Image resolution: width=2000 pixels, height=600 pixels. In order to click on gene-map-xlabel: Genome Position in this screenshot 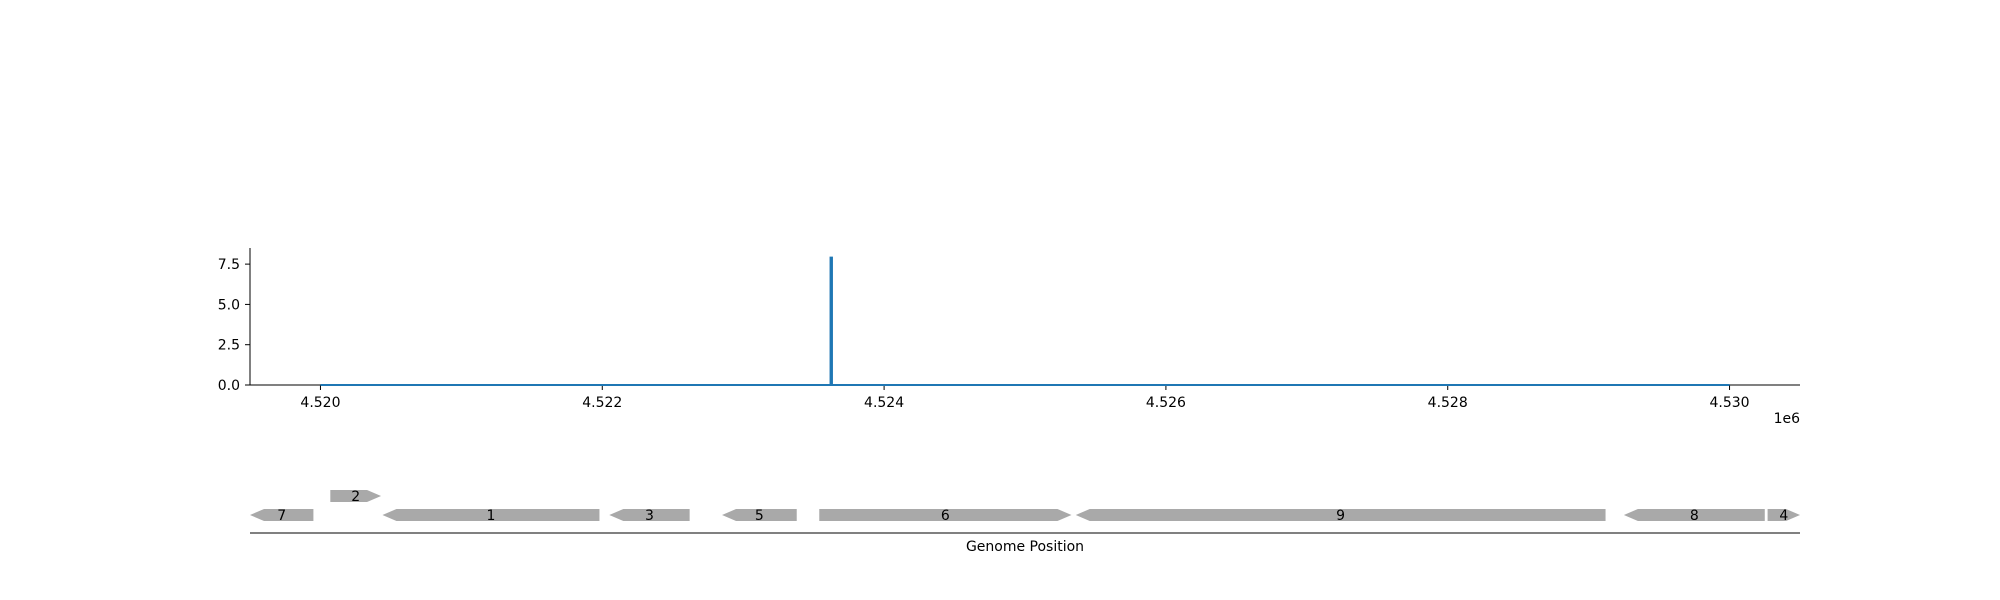, I will do `click(1025, 547)`.